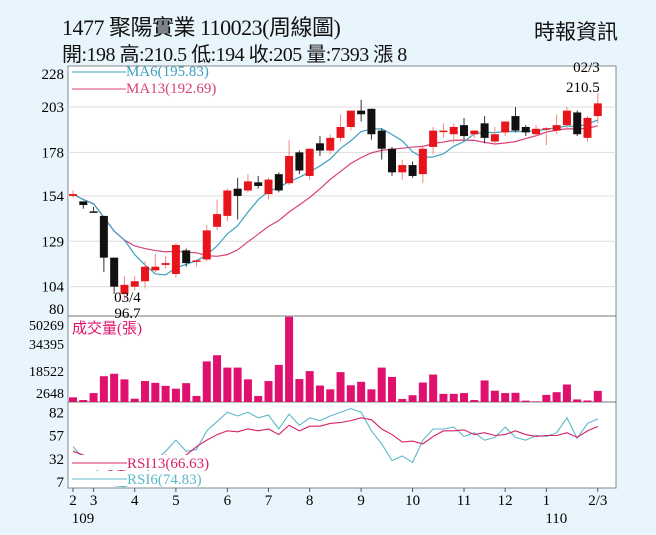  What do you see at coordinates (547, 501) in the screenshot?
I see `x-tick-label: 1` at bounding box center [547, 501].